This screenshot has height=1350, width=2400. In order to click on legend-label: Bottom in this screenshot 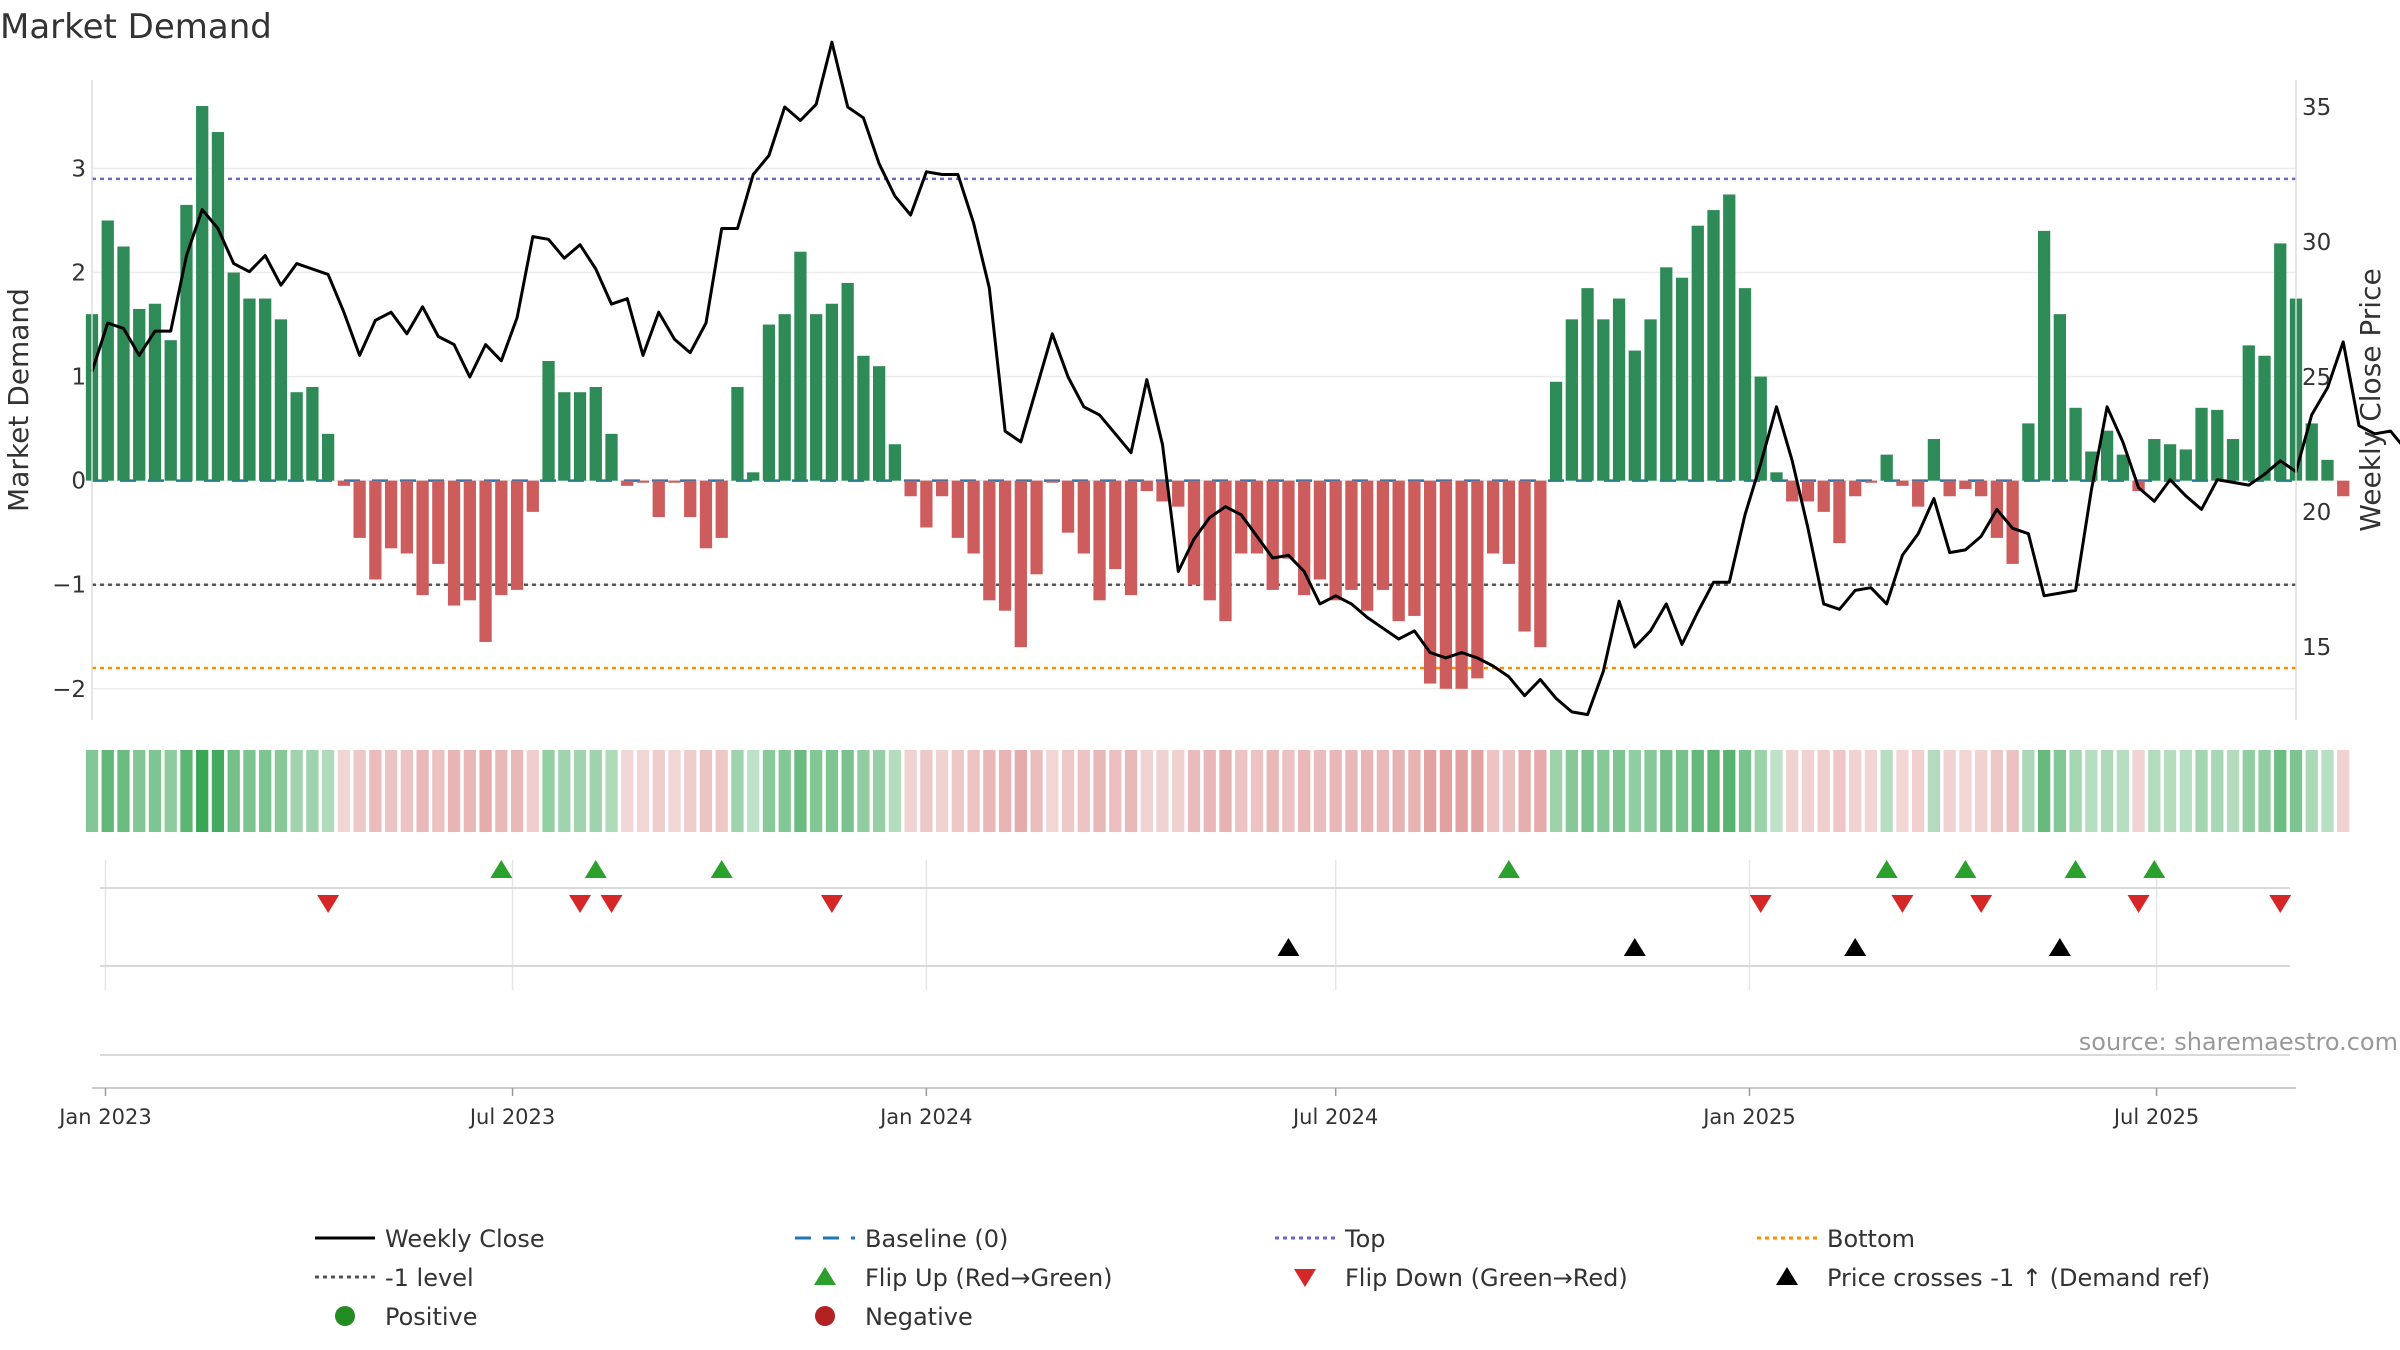, I will do `click(1871, 1239)`.